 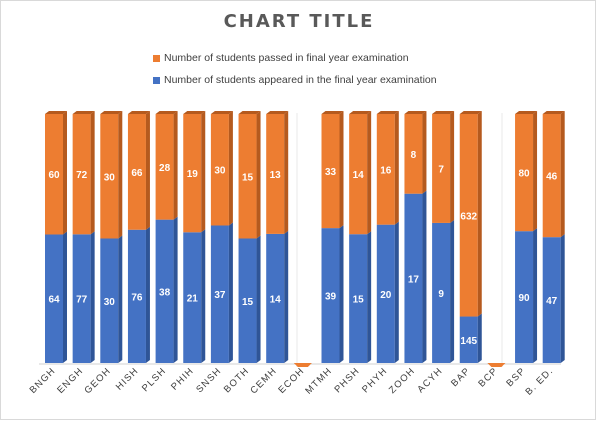 I want to click on bar-passed-top-cemh, so click(x=277, y=112).